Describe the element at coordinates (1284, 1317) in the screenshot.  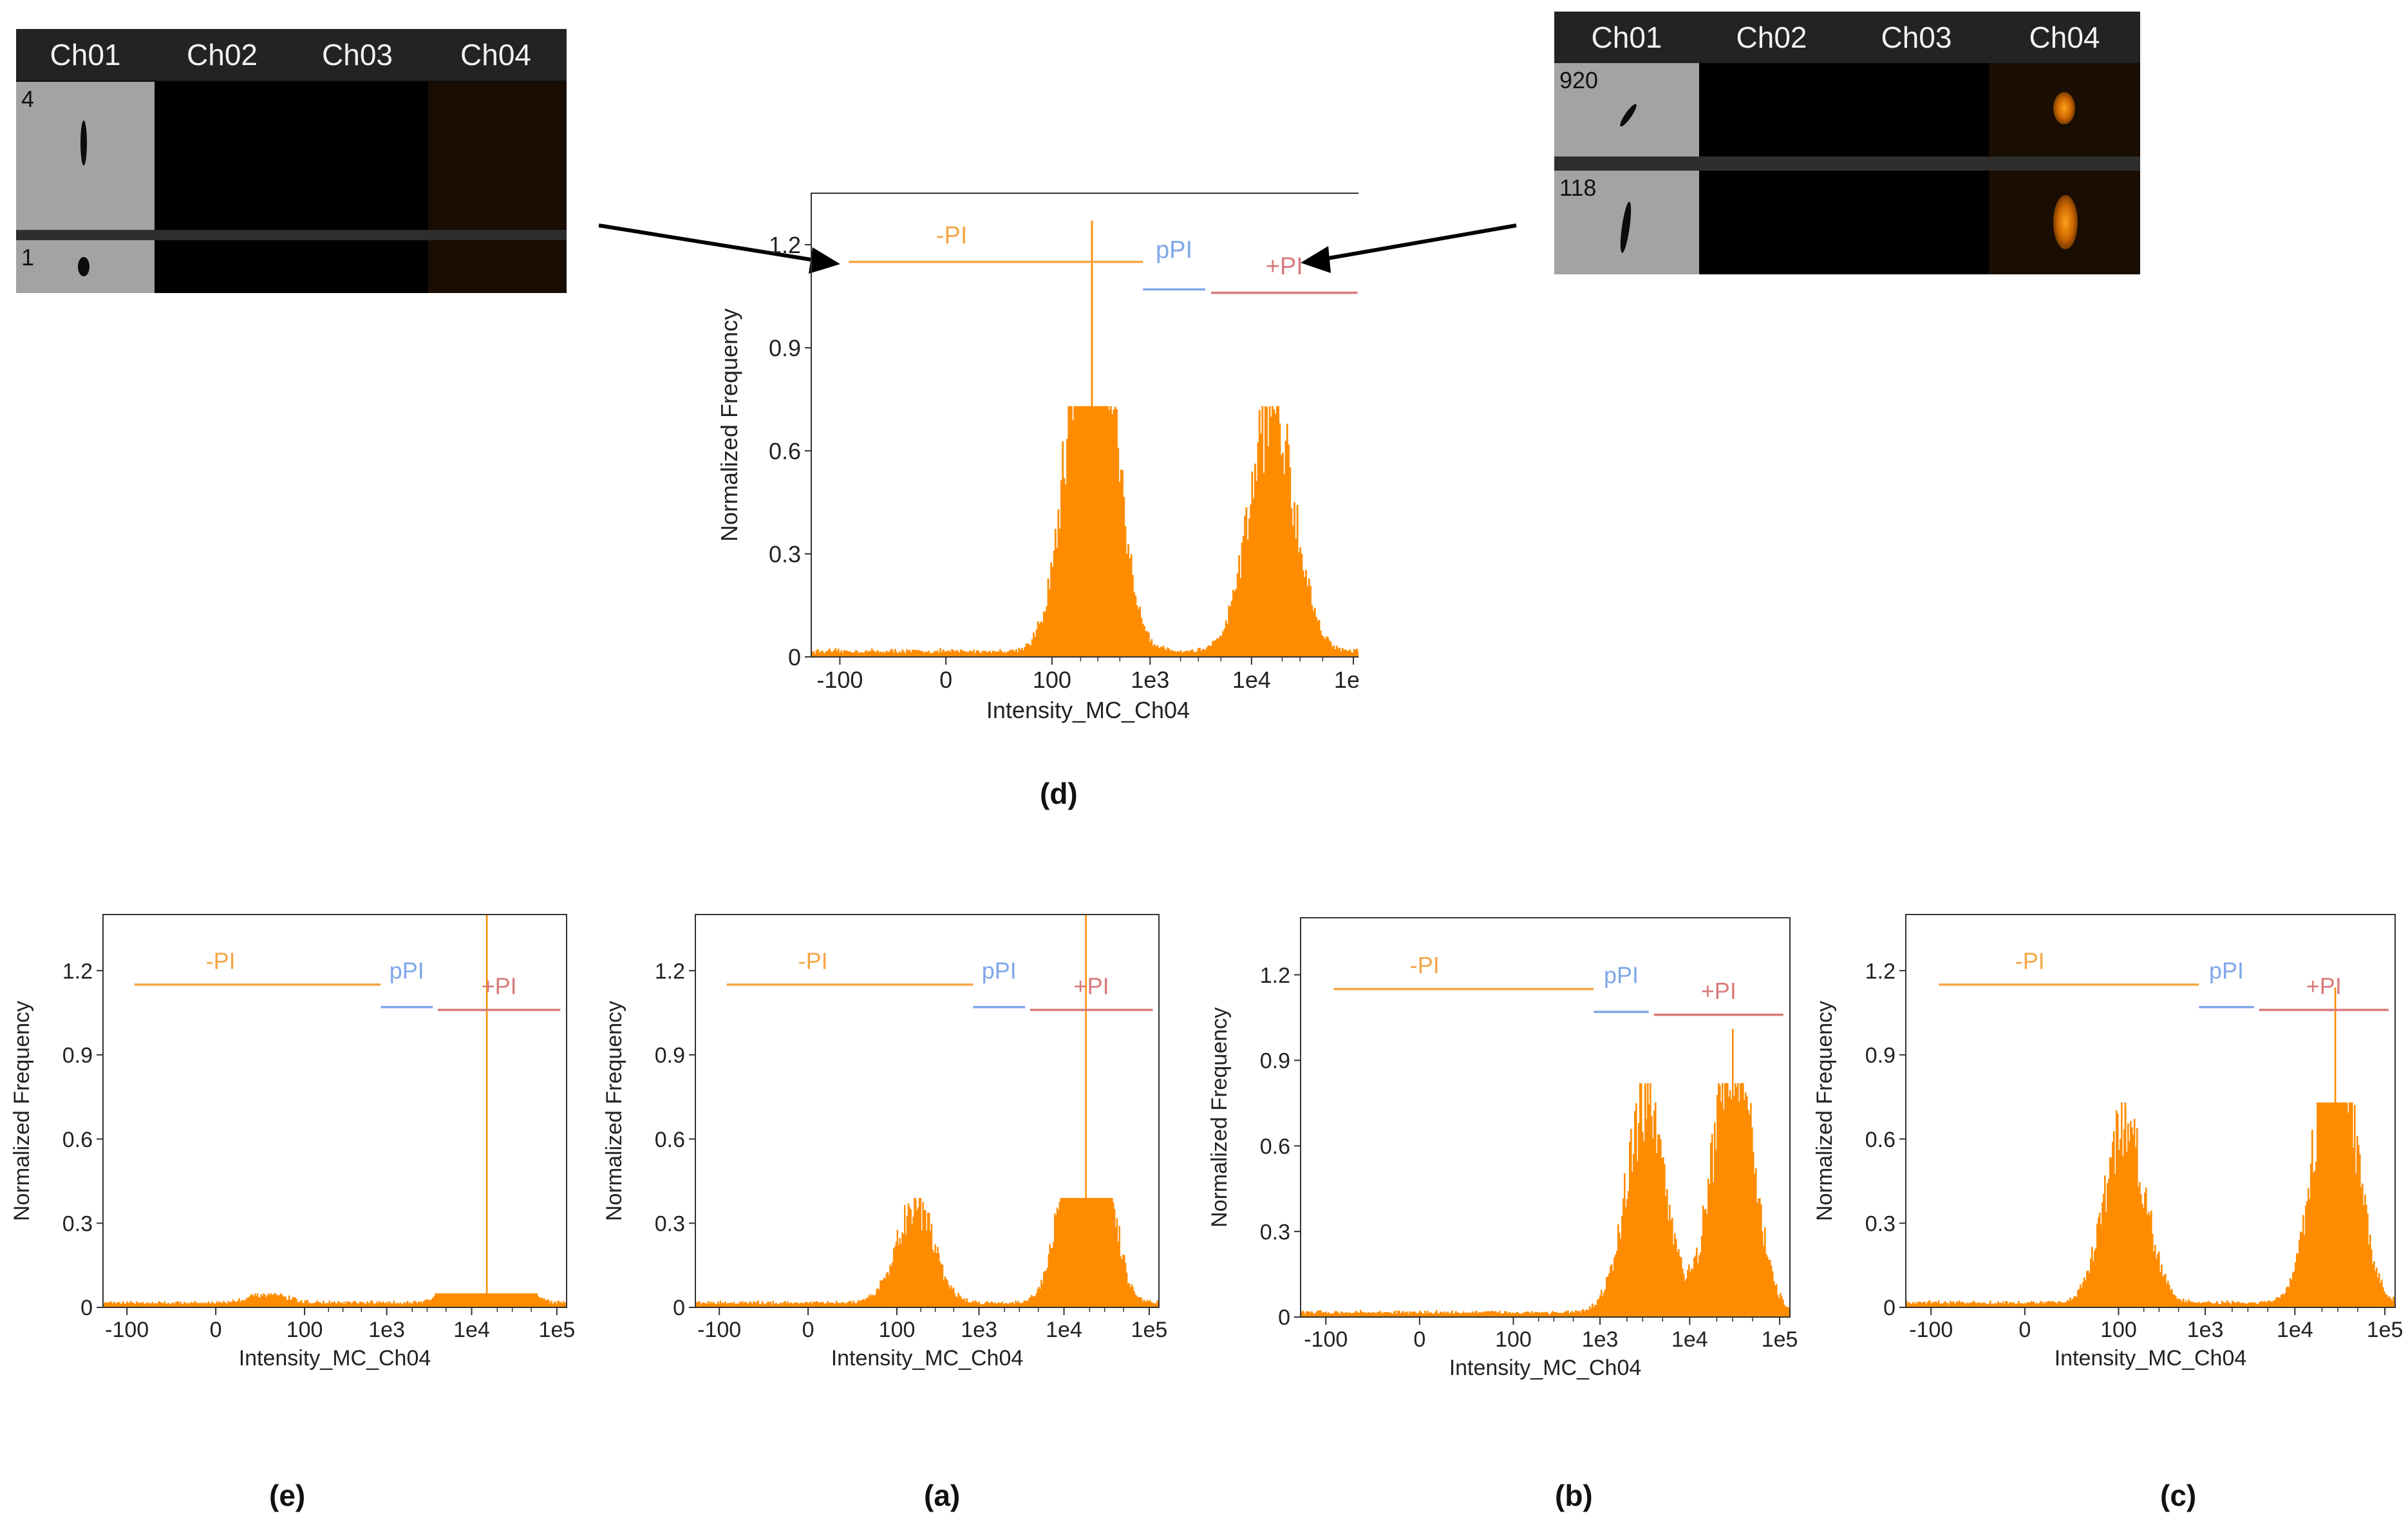
I see `y-tick-label: 0` at that location.